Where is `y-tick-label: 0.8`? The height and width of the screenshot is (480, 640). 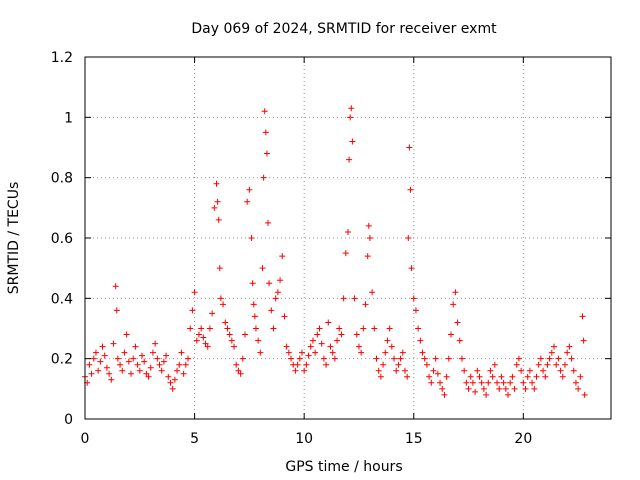
y-tick-label: 0.8 is located at coordinates (62, 179).